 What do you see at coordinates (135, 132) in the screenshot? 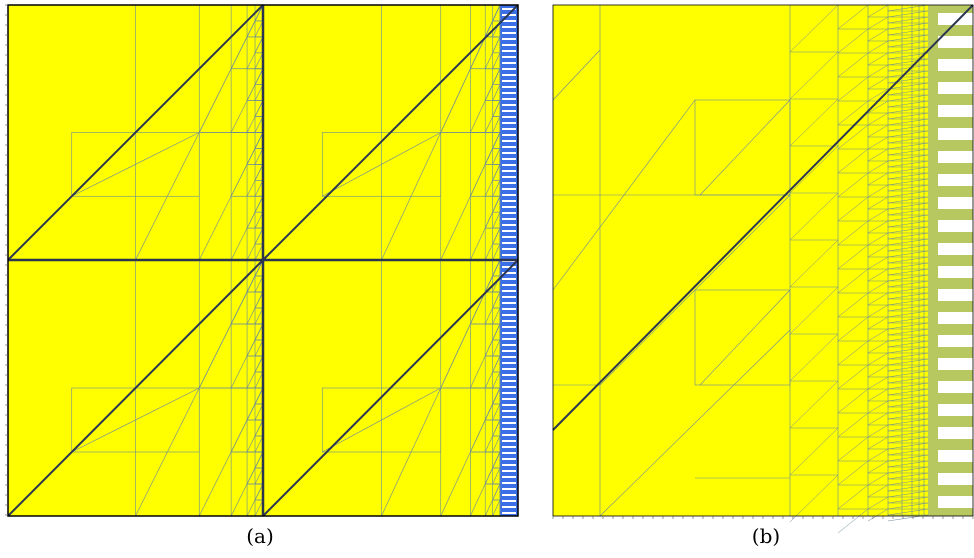
I see `panel-a-thick-diagonal` at bounding box center [135, 132].